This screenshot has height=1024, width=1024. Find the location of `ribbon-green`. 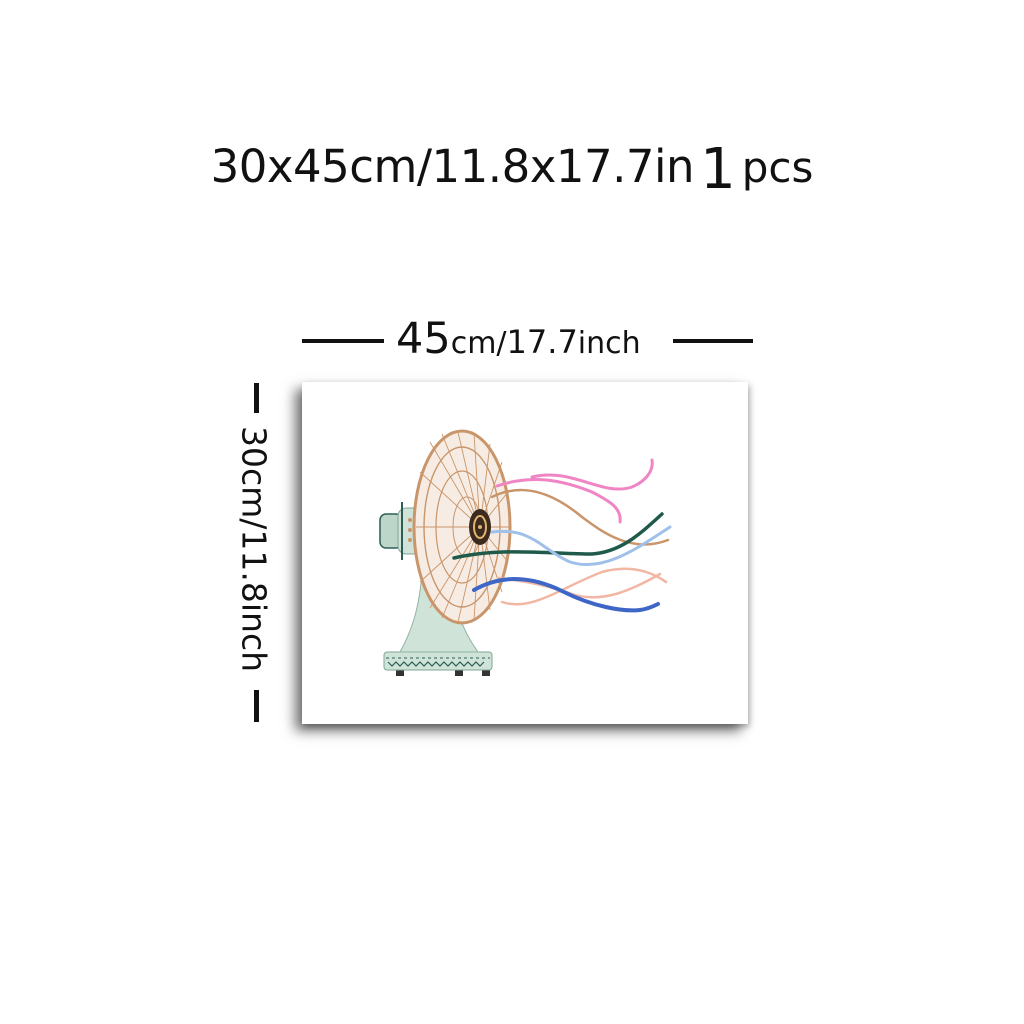

ribbon-green is located at coordinates (558, 536).